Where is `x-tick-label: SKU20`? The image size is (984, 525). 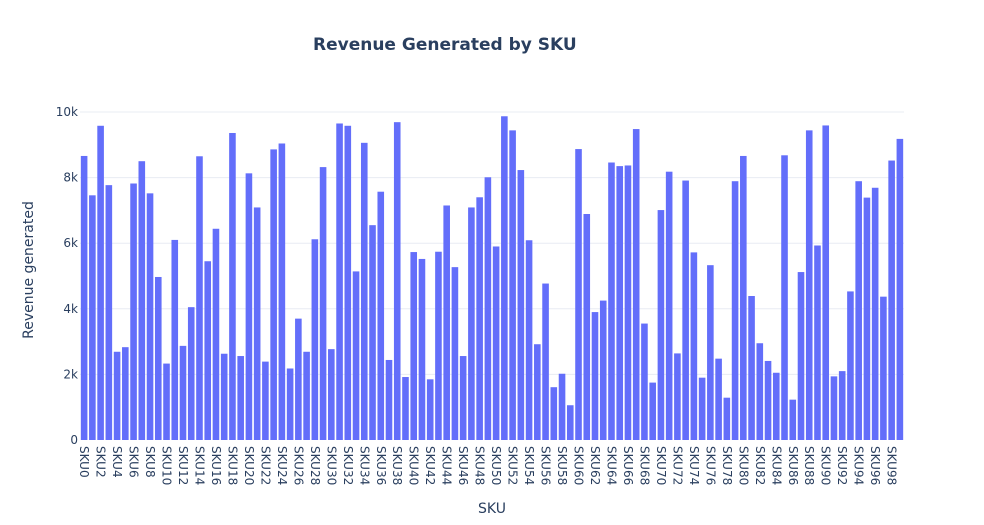
x-tick-label: SKU20 is located at coordinates (249, 465).